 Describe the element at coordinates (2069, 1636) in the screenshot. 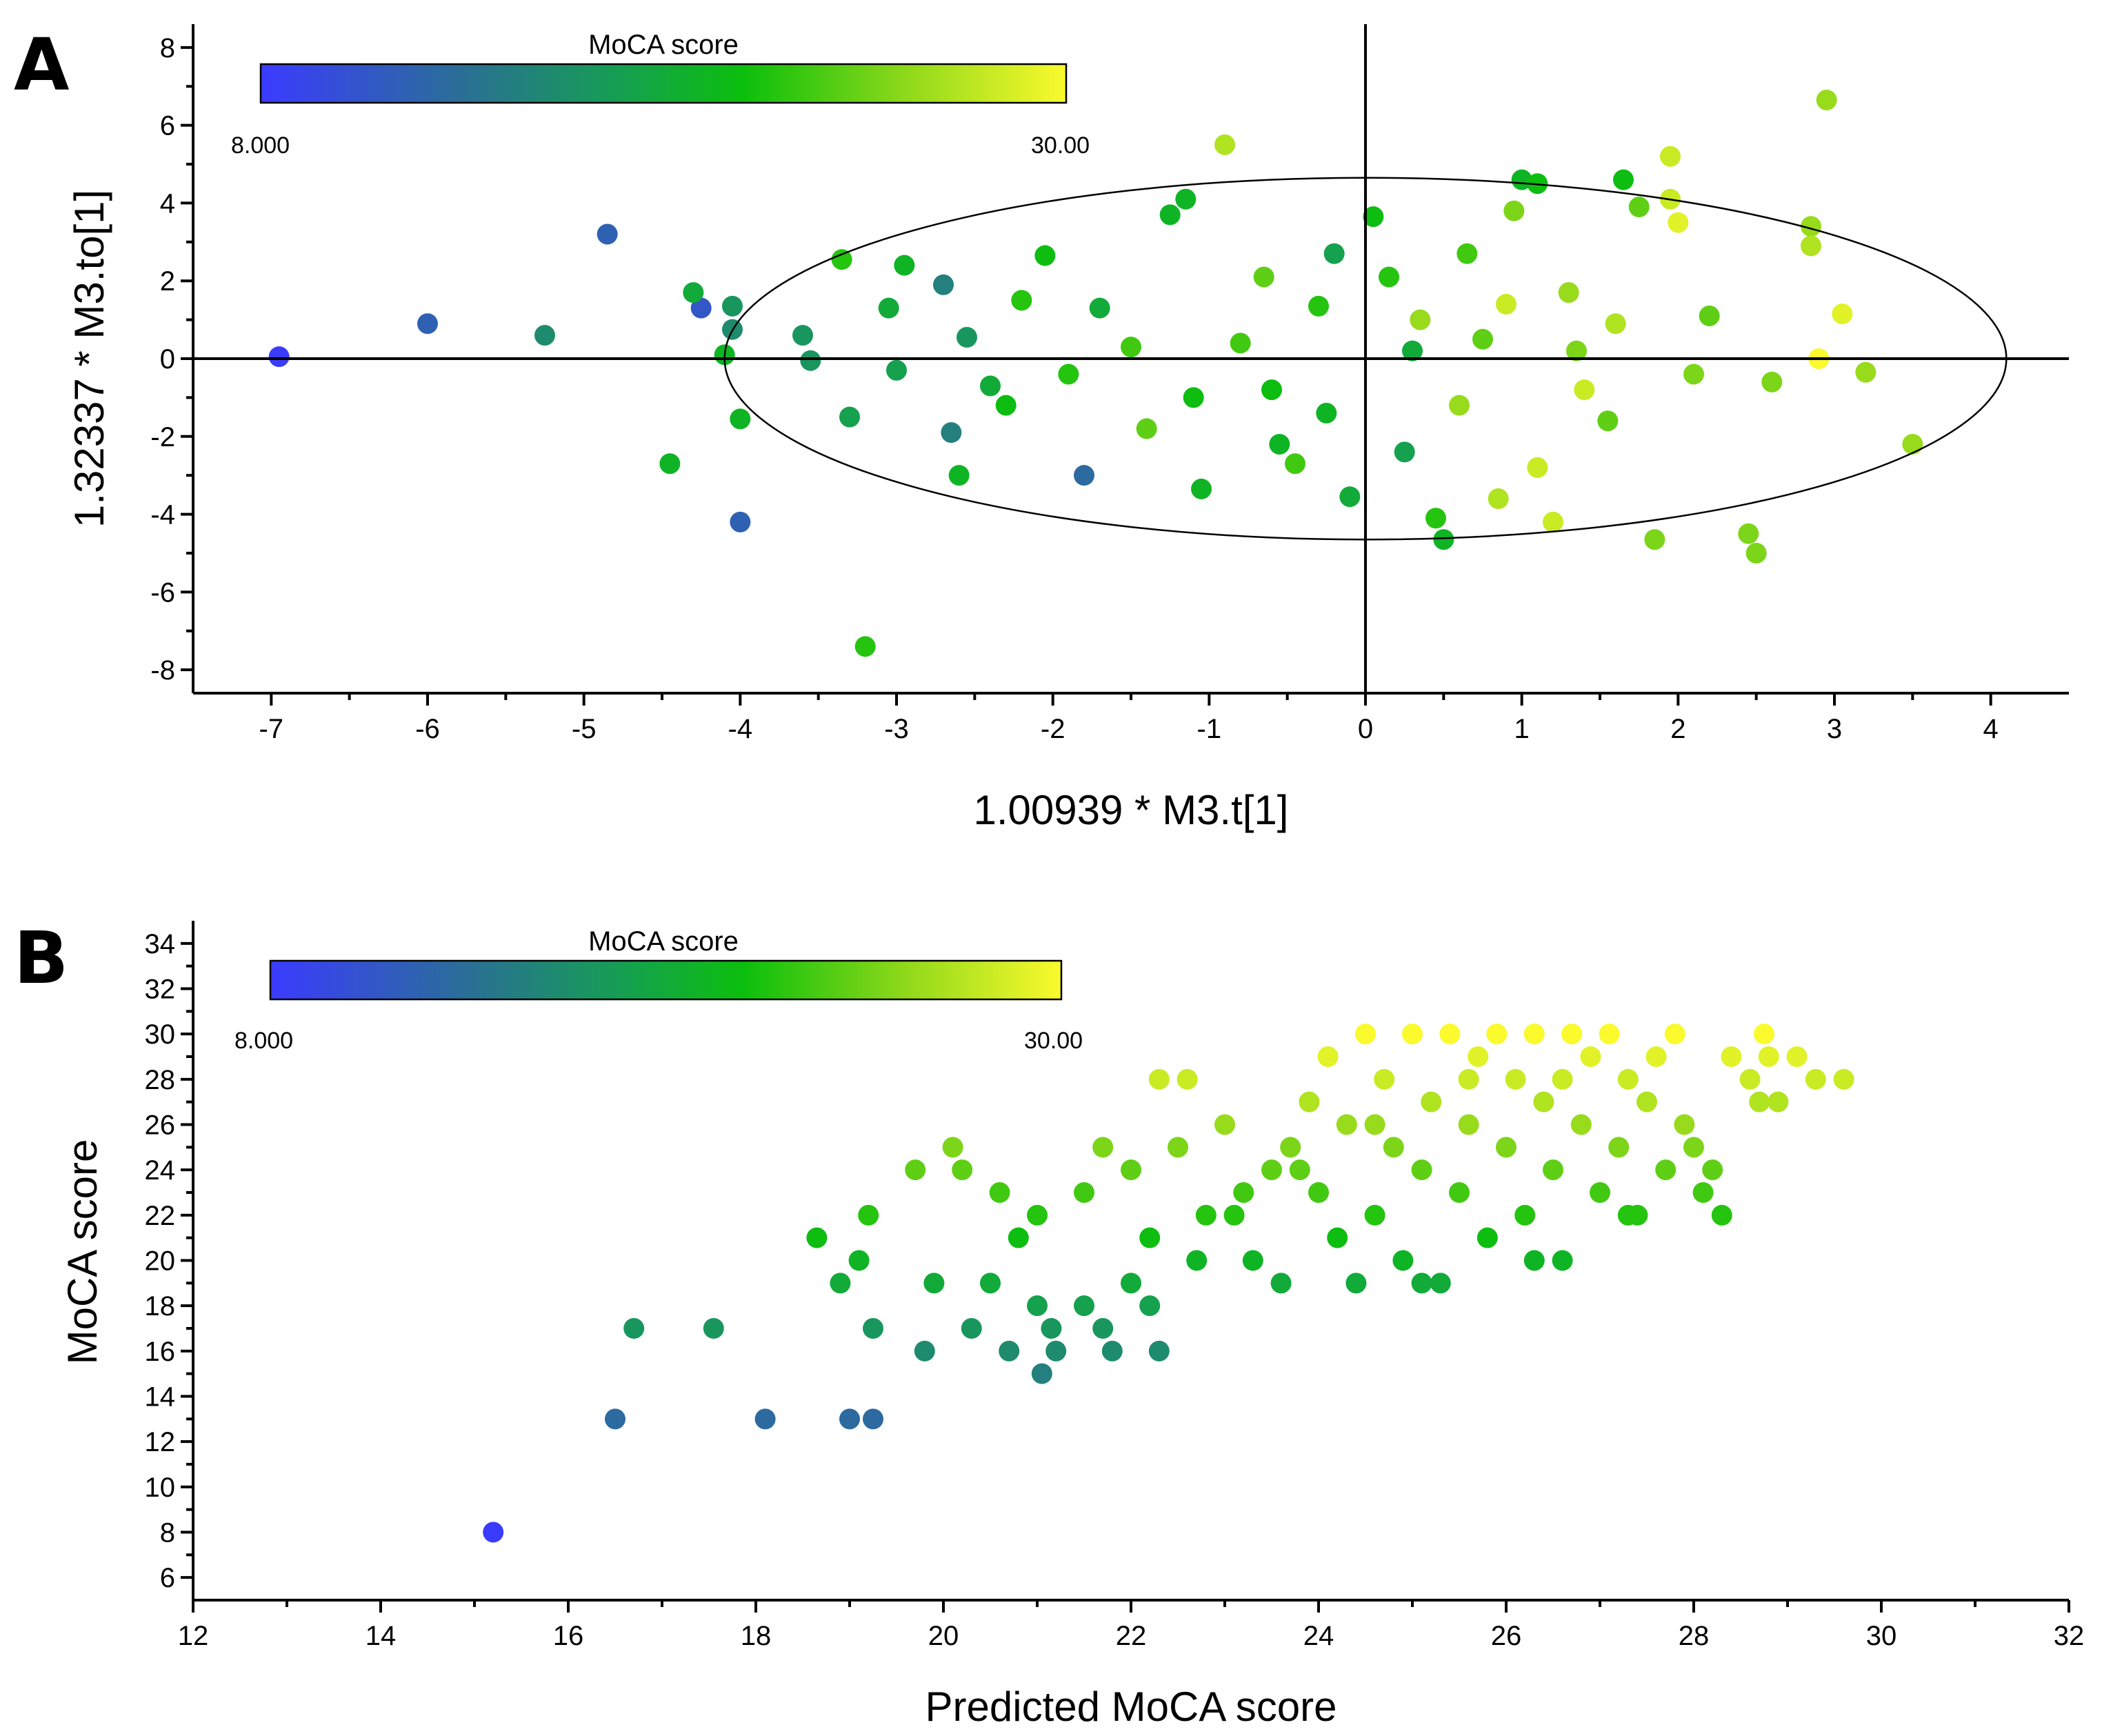

I see `x-tick-label: 32` at that location.